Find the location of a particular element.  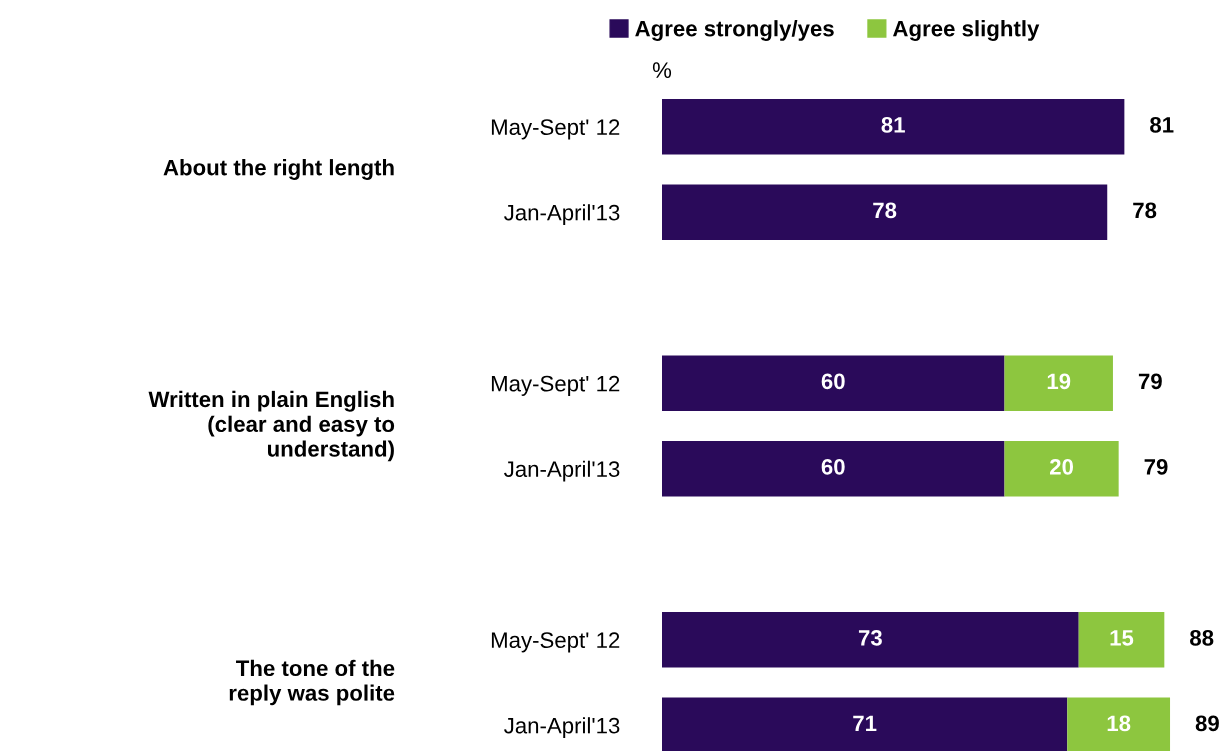

data-label: 18 is located at coordinates (1119, 723).